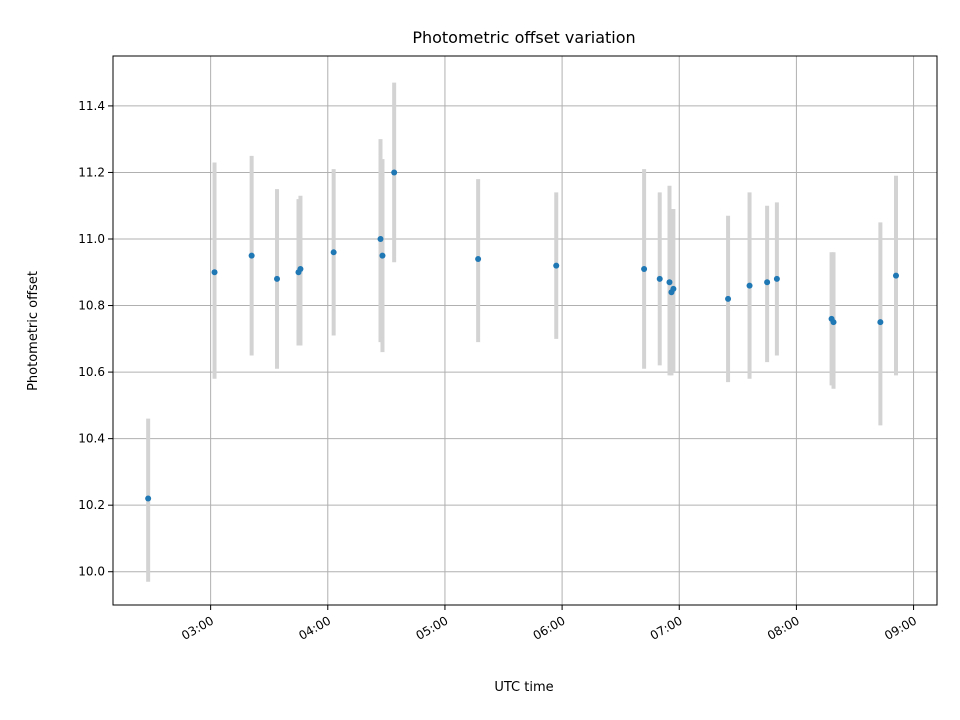 The height and width of the screenshot is (720, 960). Describe the element at coordinates (91, 572) in the screenshot. I see `y-tick-label: 10.0` at that location.